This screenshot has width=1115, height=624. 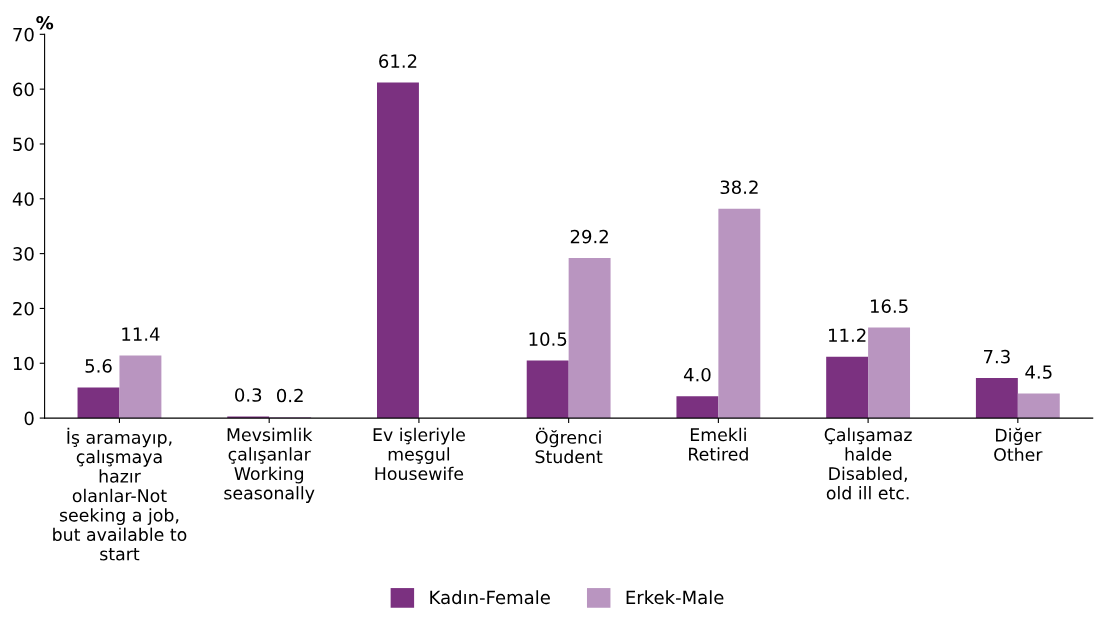 I want to click on y-tick-label: 20, so click(x=23, y=308).